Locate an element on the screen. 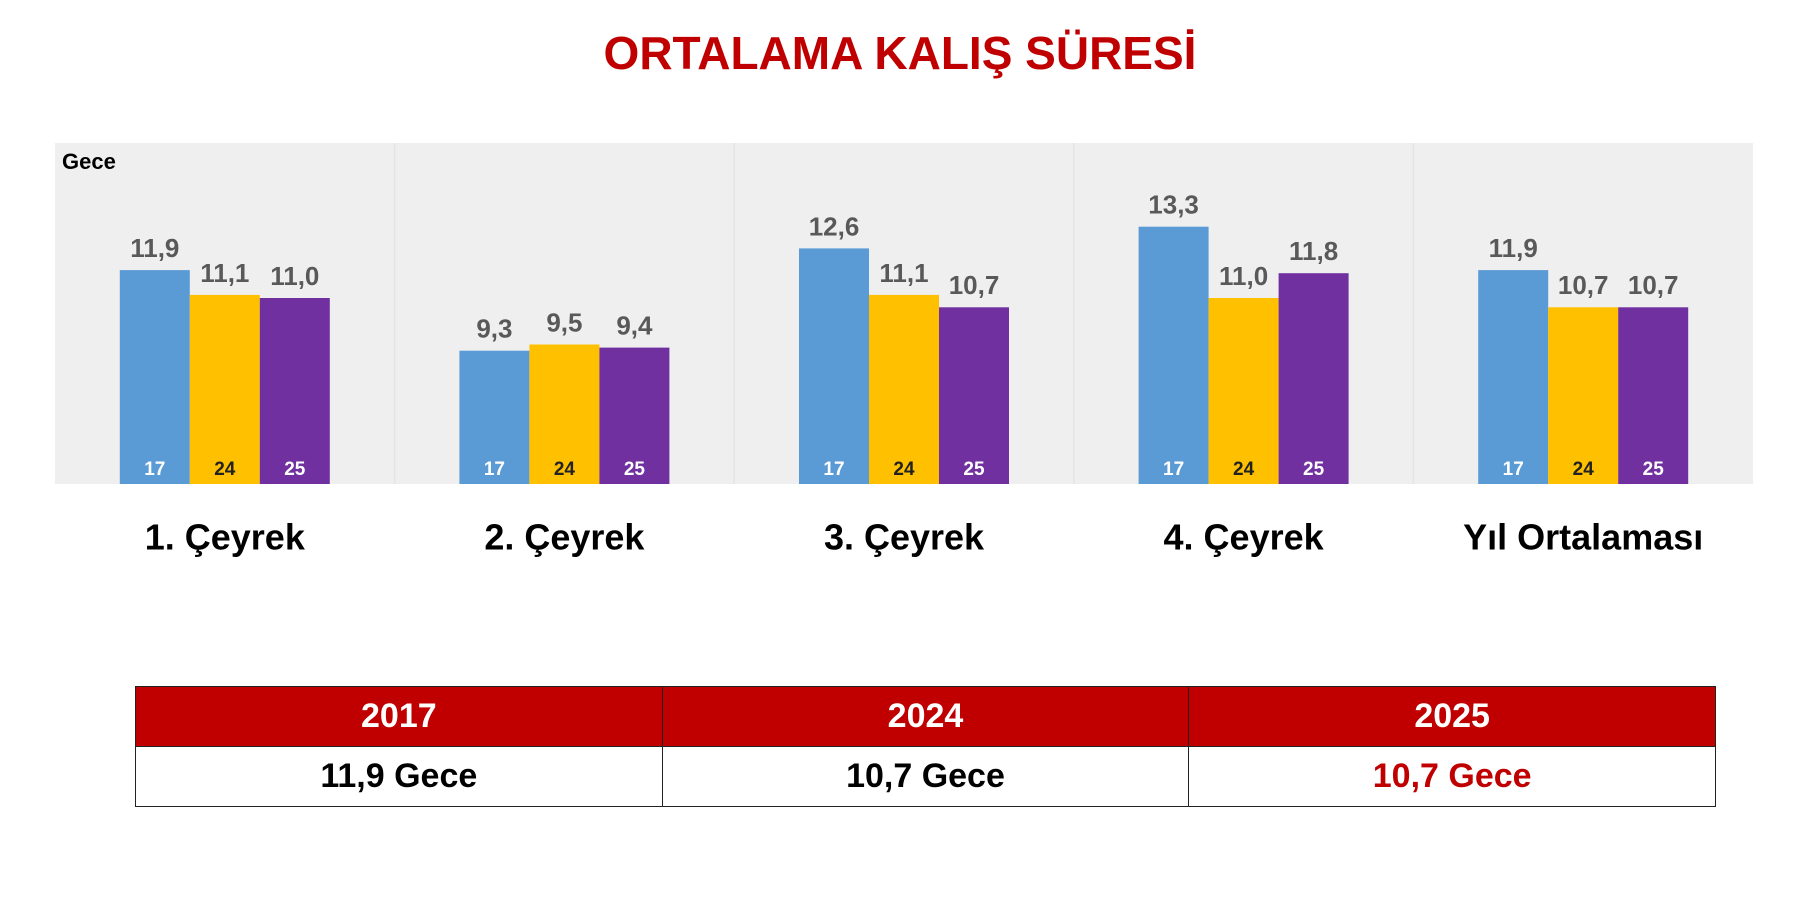 This screenshot has width=1800, height=919. y-axis-label: Gece is located at coordinates (89, 161).